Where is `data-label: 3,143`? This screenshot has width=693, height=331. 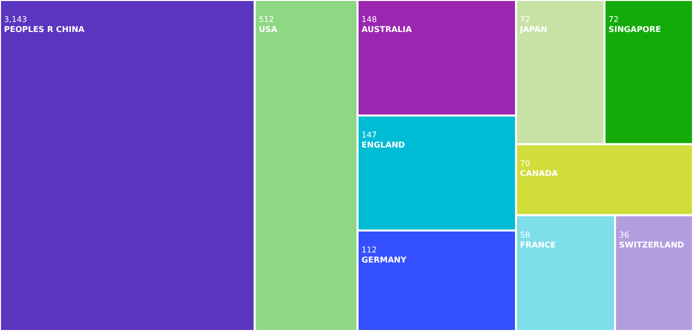
data-label: 3,143 is located at coordinates (15, 19).